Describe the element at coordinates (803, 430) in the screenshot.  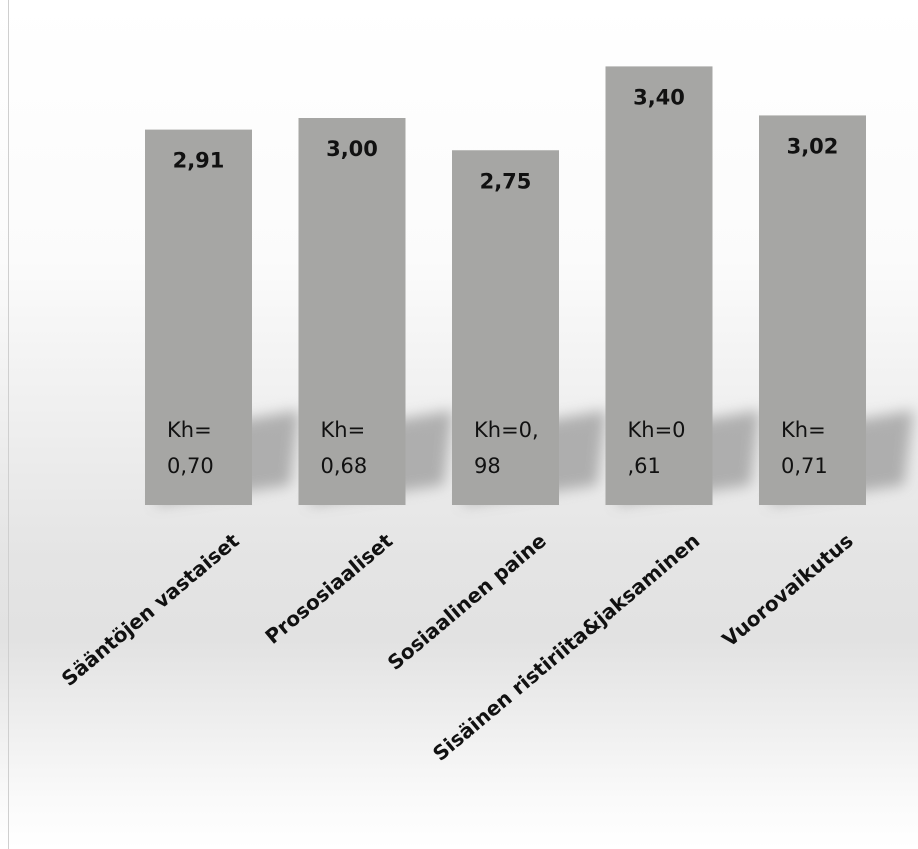
I see `sd-label-5-line-1: Kh=` at that location.